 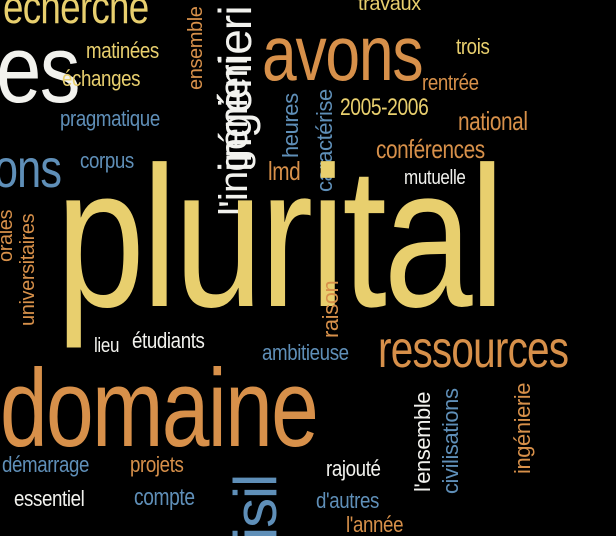 What do you see at coordinates (450, 441) in the screenshot?
I see `word-civilisations: civilisations` at bounding box center [450, 441].